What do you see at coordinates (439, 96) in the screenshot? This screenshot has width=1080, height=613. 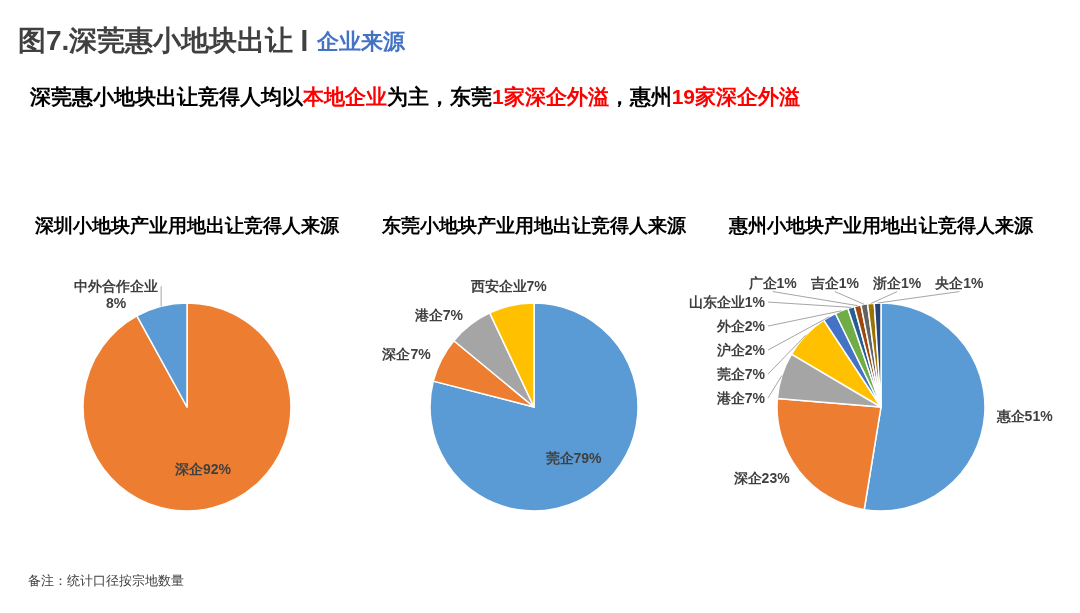 I see `text: 为主，东莞` at bounding box center [439, 96].